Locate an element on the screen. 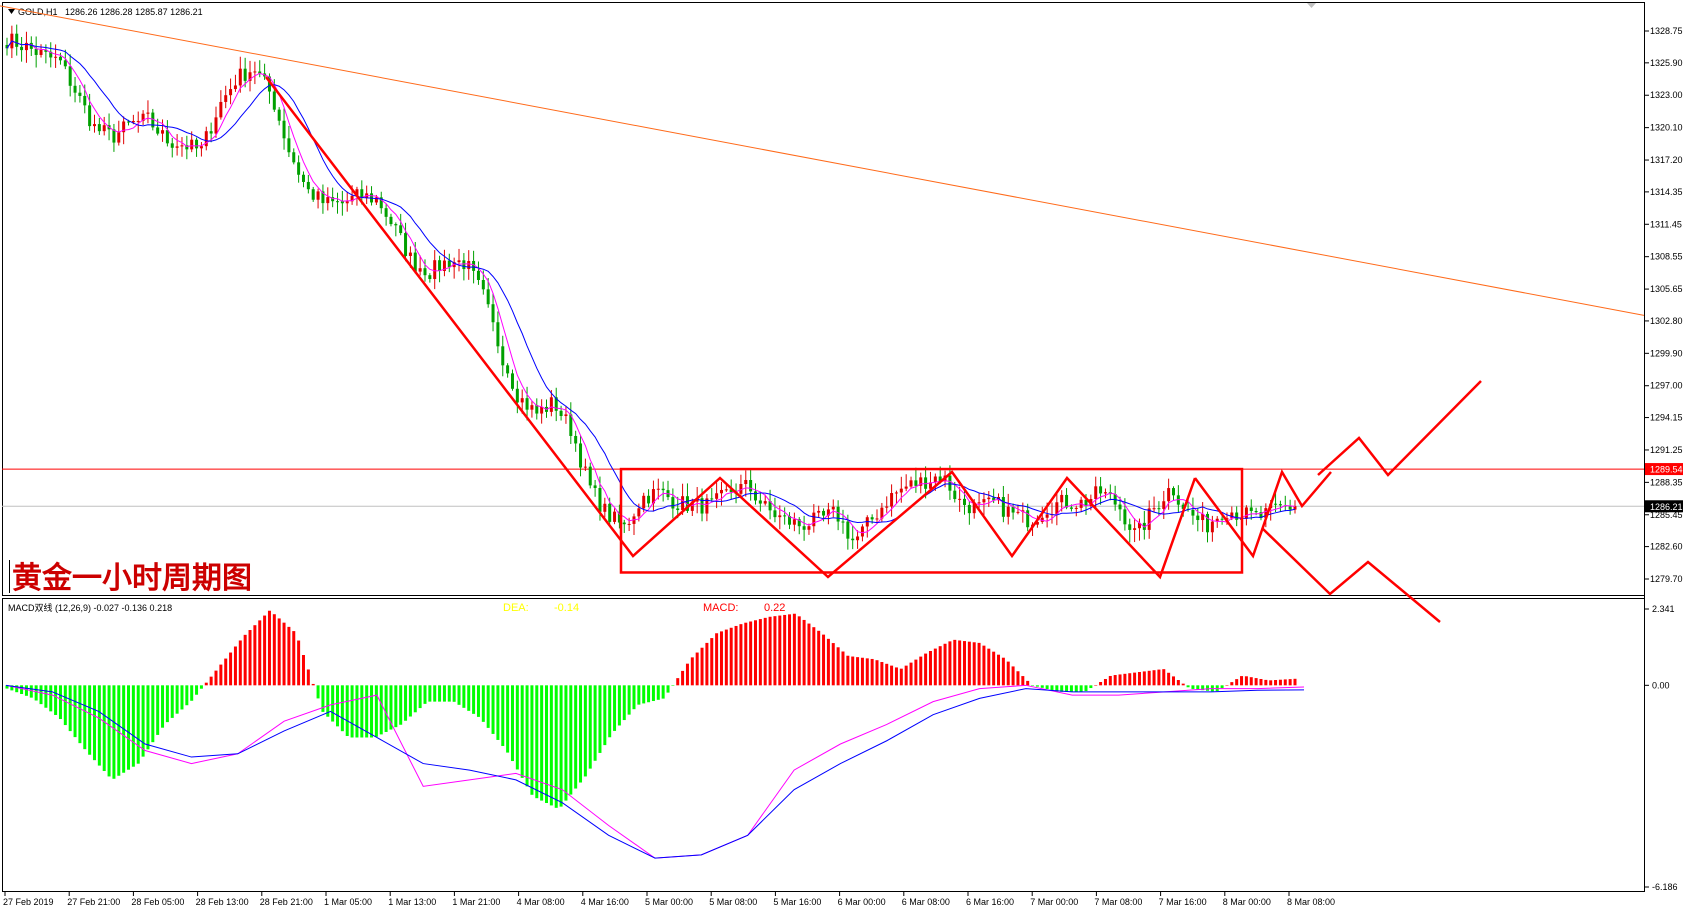  time-tick-label: 4 Mar 08:00 is located at coordinates (541, 902).